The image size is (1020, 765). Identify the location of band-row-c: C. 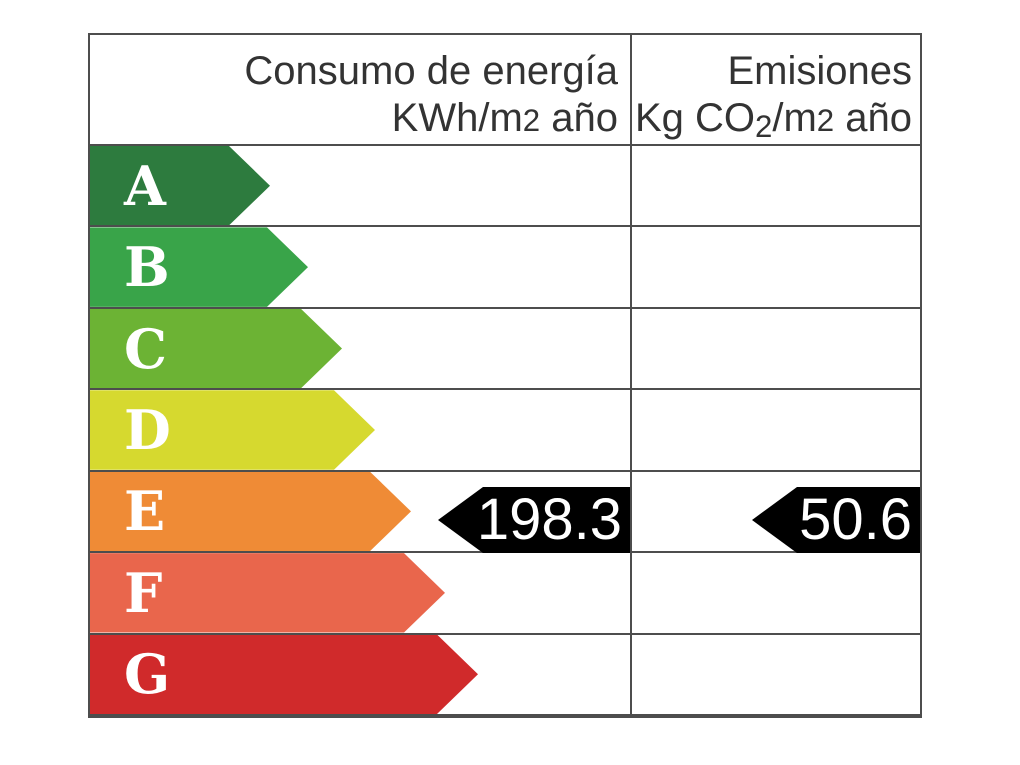
(505, 350).